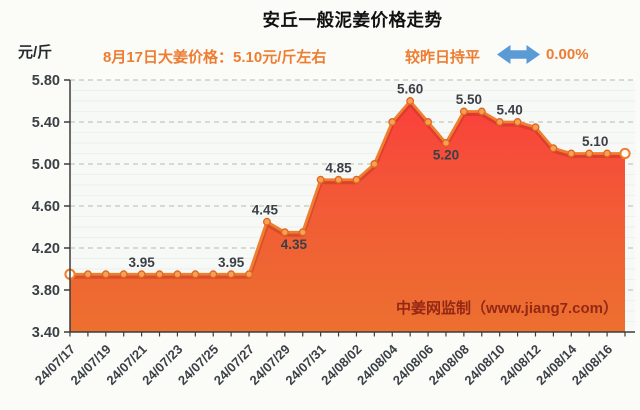 The image size is (640, 410). I want to click on trend-percent-value: 0.00%, so click(567, 54).